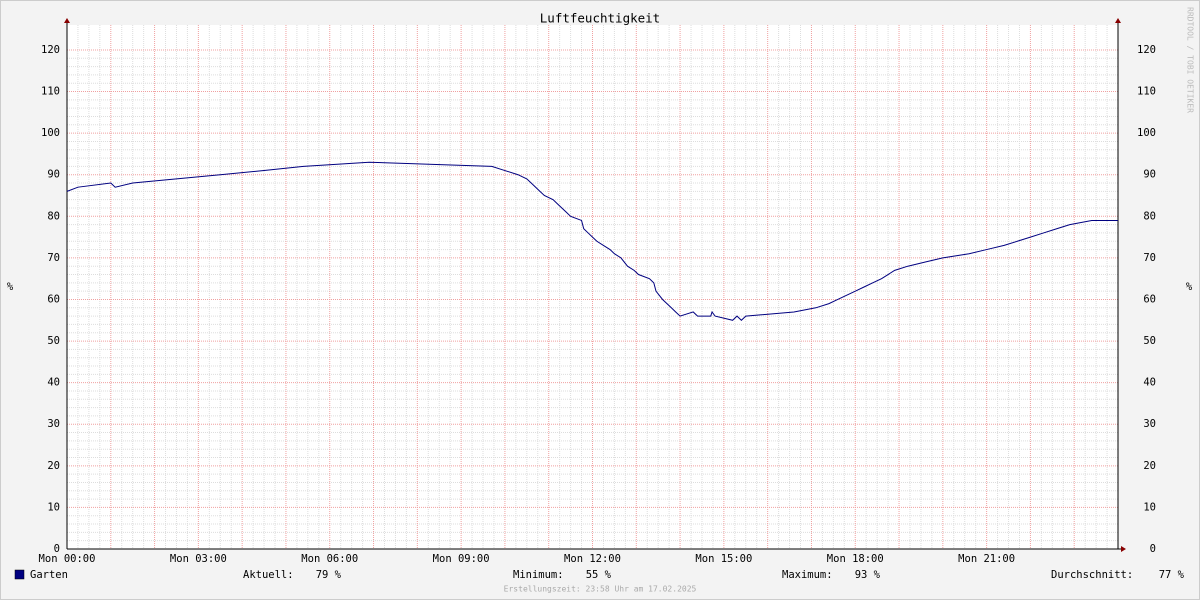 The height and width of the screenshot is (600, 1200). Describe the element at coordinates (1149, 216) in the screenshot. I see `y2-tick-label: 80` at that location.